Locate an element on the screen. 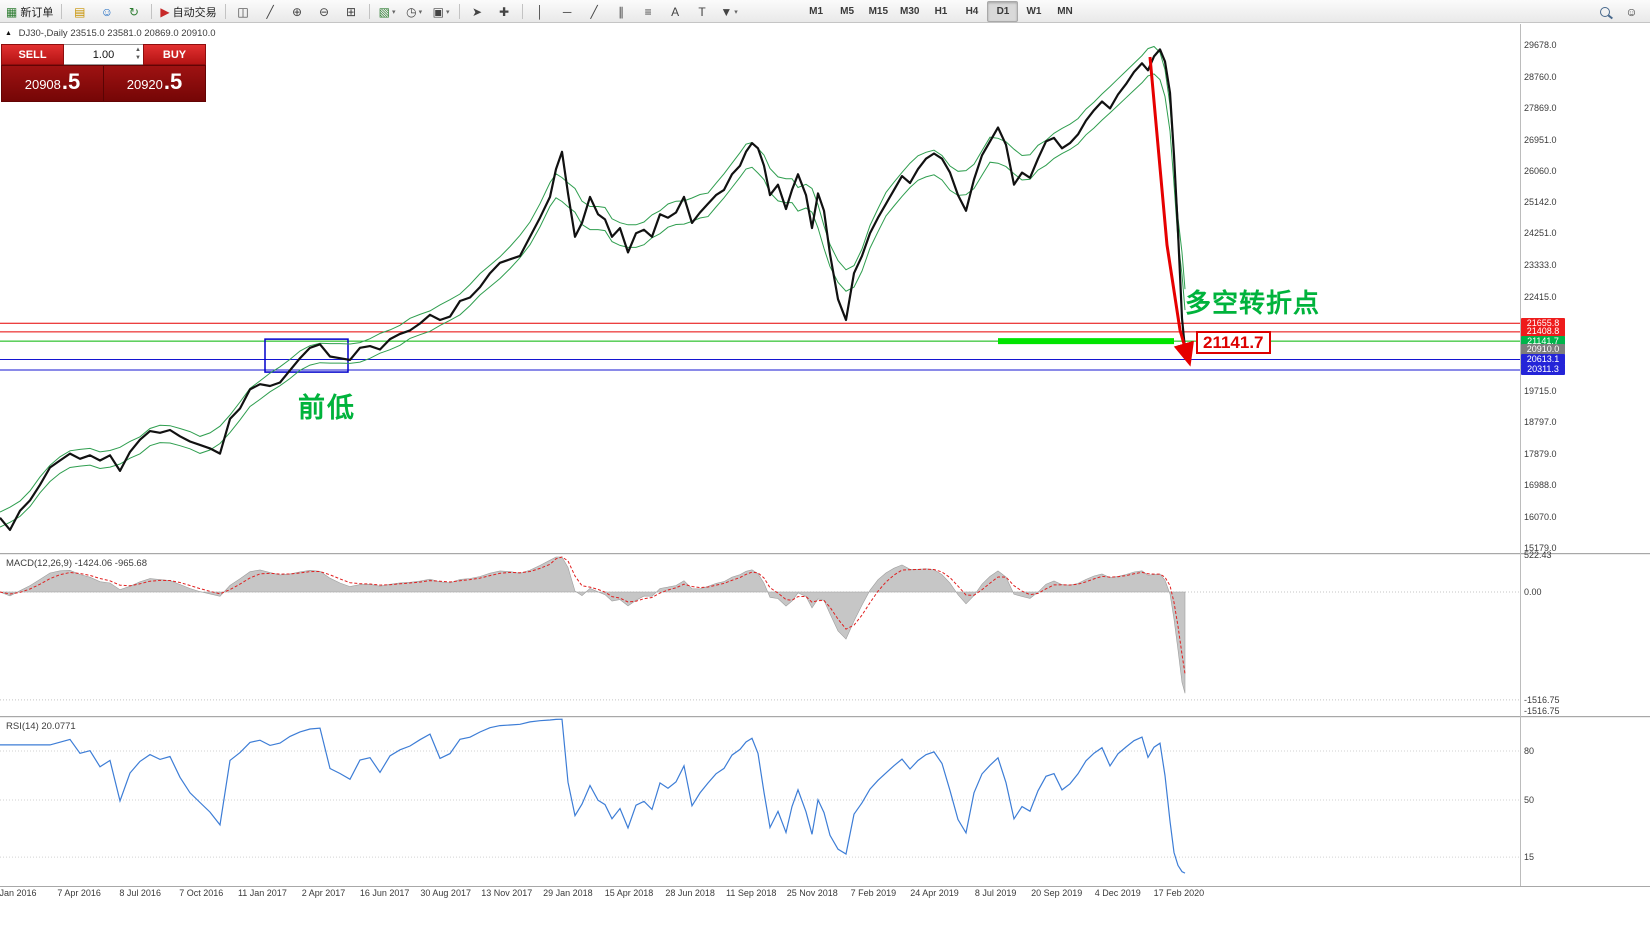  vertical-line-icon: │ is located at coordinates (540, 11).